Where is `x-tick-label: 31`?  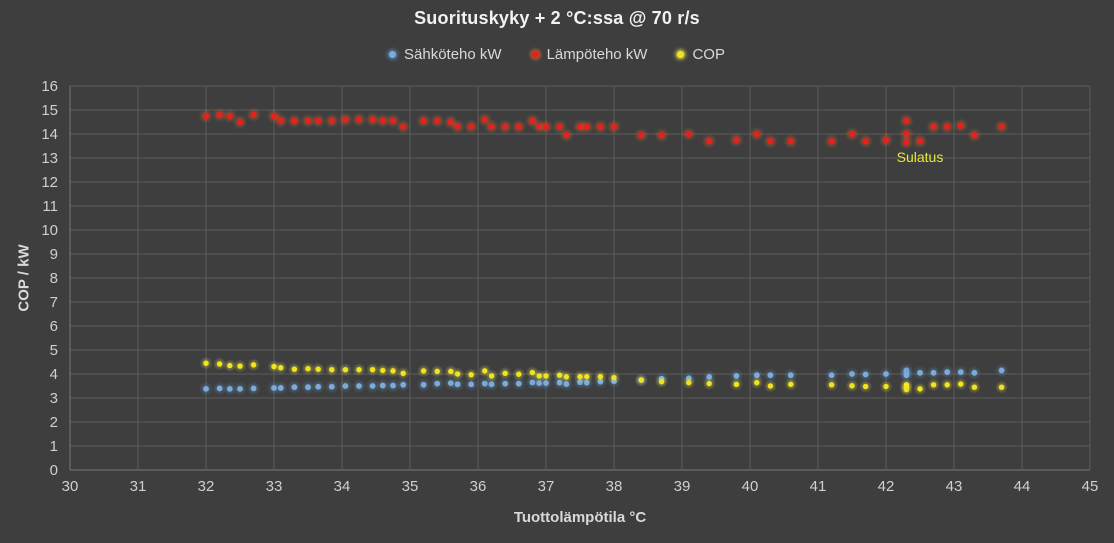
x-tick-label: 31 is located at coordinates (138, 486).